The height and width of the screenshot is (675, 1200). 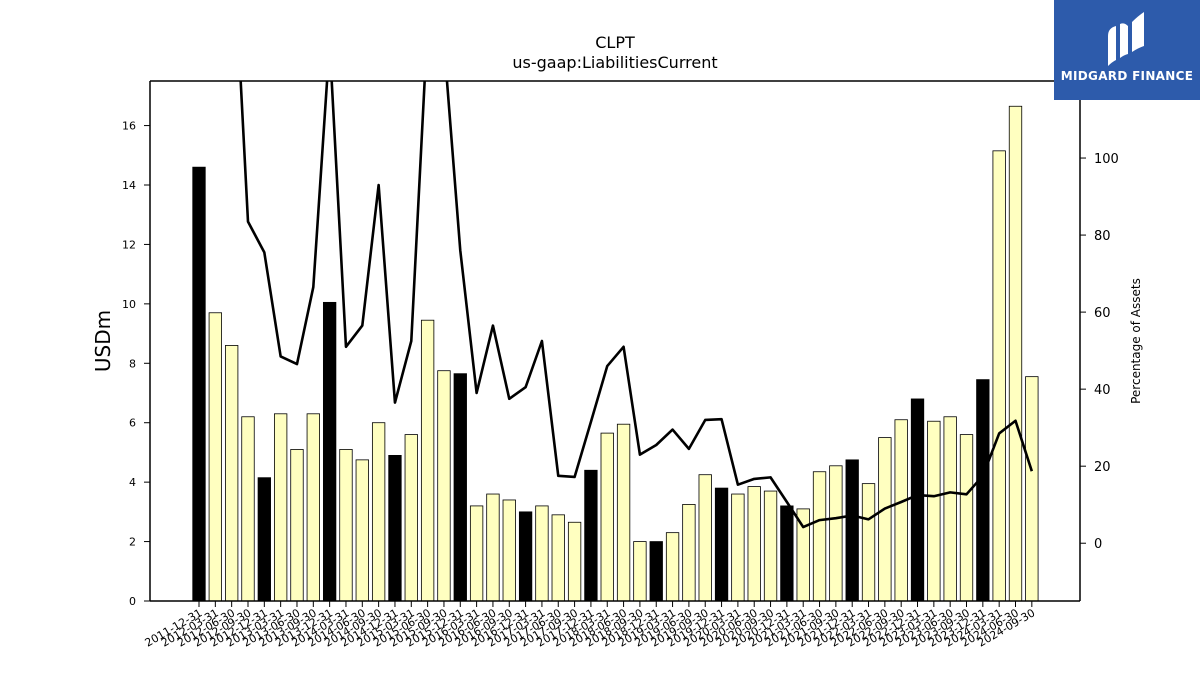 What do you see at coordinates (132, 363) in the screenshot?
I see `y-tick-label: 8` at bounding box center [132, 363].